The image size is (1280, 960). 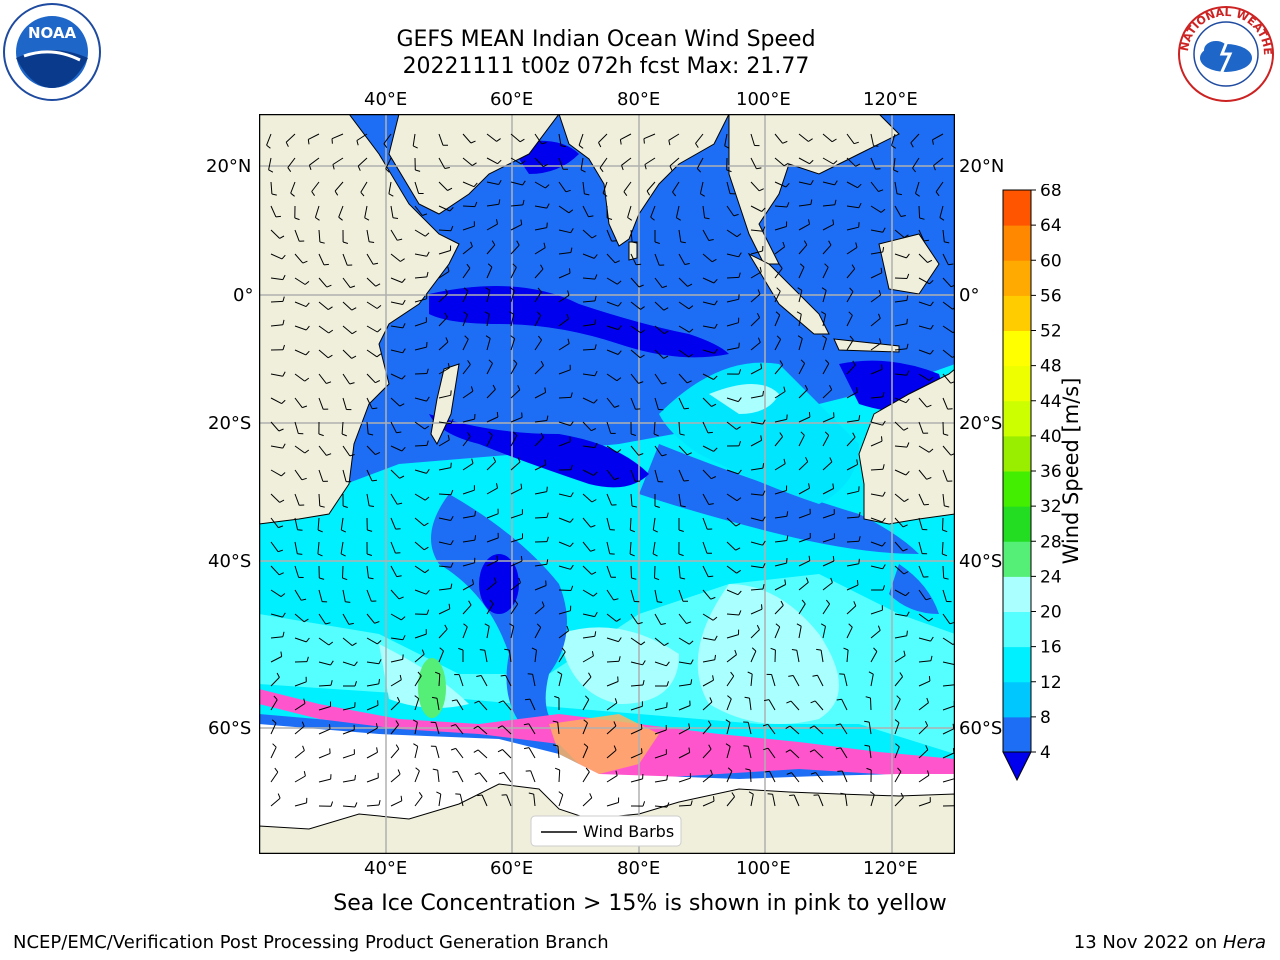 I want to click on calm-zone-equatorial, so click(x=579, y=322).